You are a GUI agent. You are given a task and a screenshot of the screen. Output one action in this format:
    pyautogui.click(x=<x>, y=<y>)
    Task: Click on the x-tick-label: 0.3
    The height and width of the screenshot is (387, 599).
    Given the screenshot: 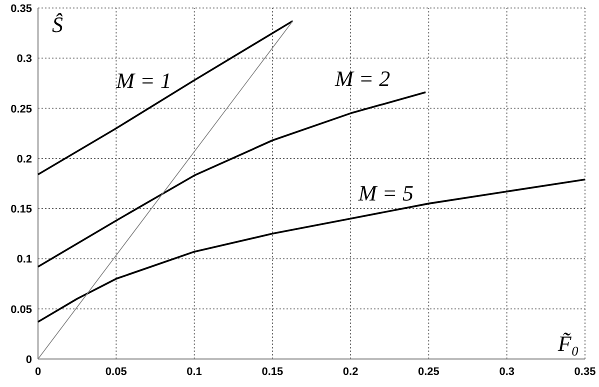 What is the action you would take?
    pyautogui.click(x=507, y=372)
    